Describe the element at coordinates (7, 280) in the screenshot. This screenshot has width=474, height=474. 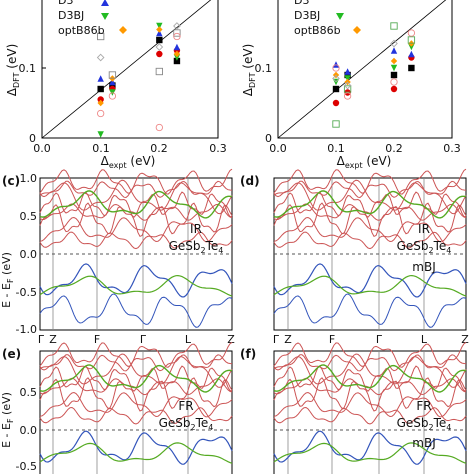
I see `panel-c-ylabel: E - EF (eV)` at that location.